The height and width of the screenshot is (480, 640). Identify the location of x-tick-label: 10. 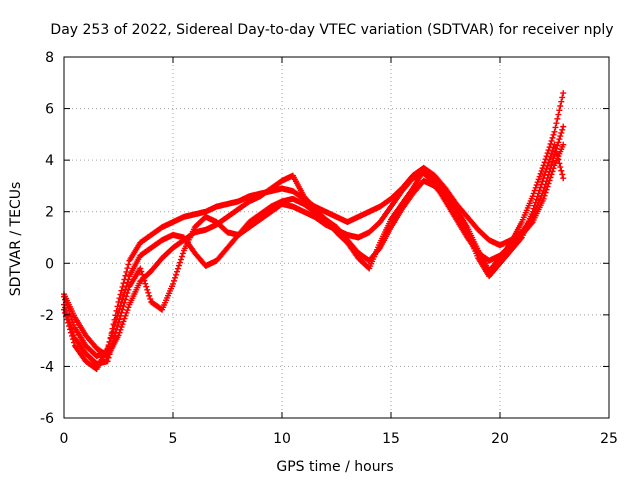
(282, 439).